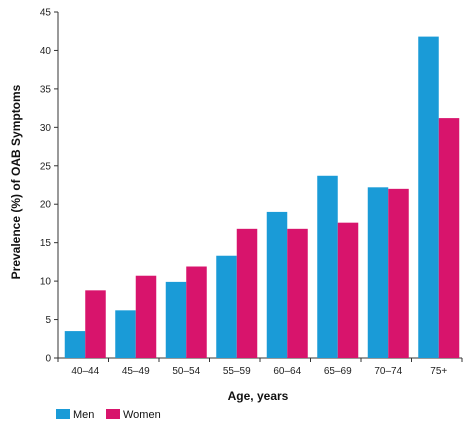  I want to click on x-tick-label: 50–54, so click(186, 371).